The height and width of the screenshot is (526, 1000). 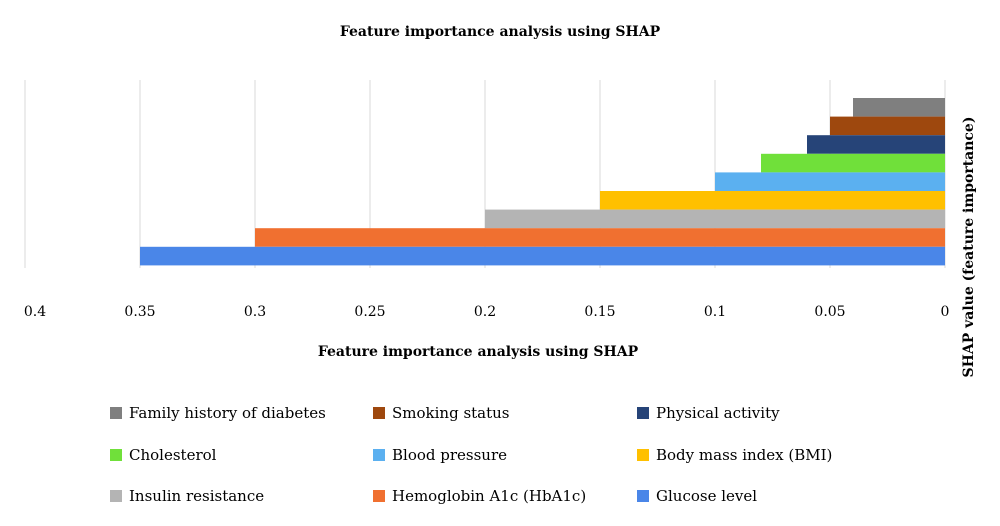 What do you see at coordinates (887, 126) in the screenshot?
I see `bar-smoking-status` at bounding box center [887, 126].